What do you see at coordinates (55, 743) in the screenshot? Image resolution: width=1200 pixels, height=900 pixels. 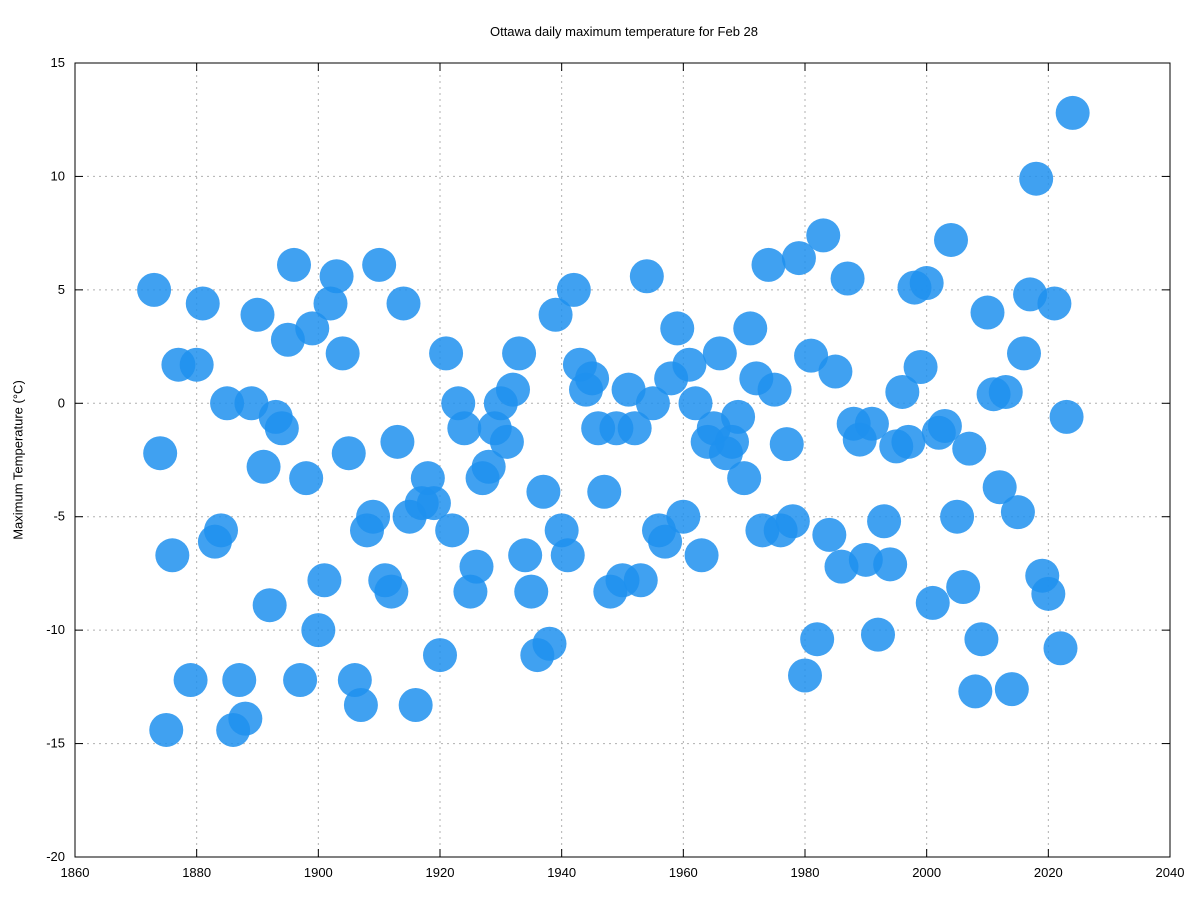 I see `y-tick-label: -15` at bounding box center [55, 743].